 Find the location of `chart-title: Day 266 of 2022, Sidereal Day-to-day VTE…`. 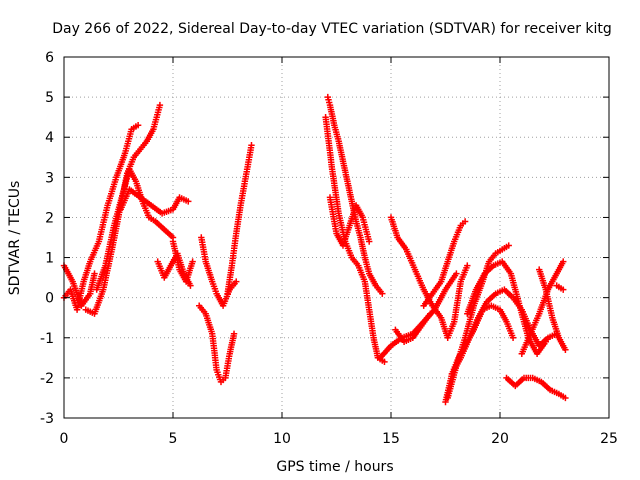

chart-title: Day 266 of 2022, Sidereal Day-to-day VTE… is located at coordinates (332, 29).